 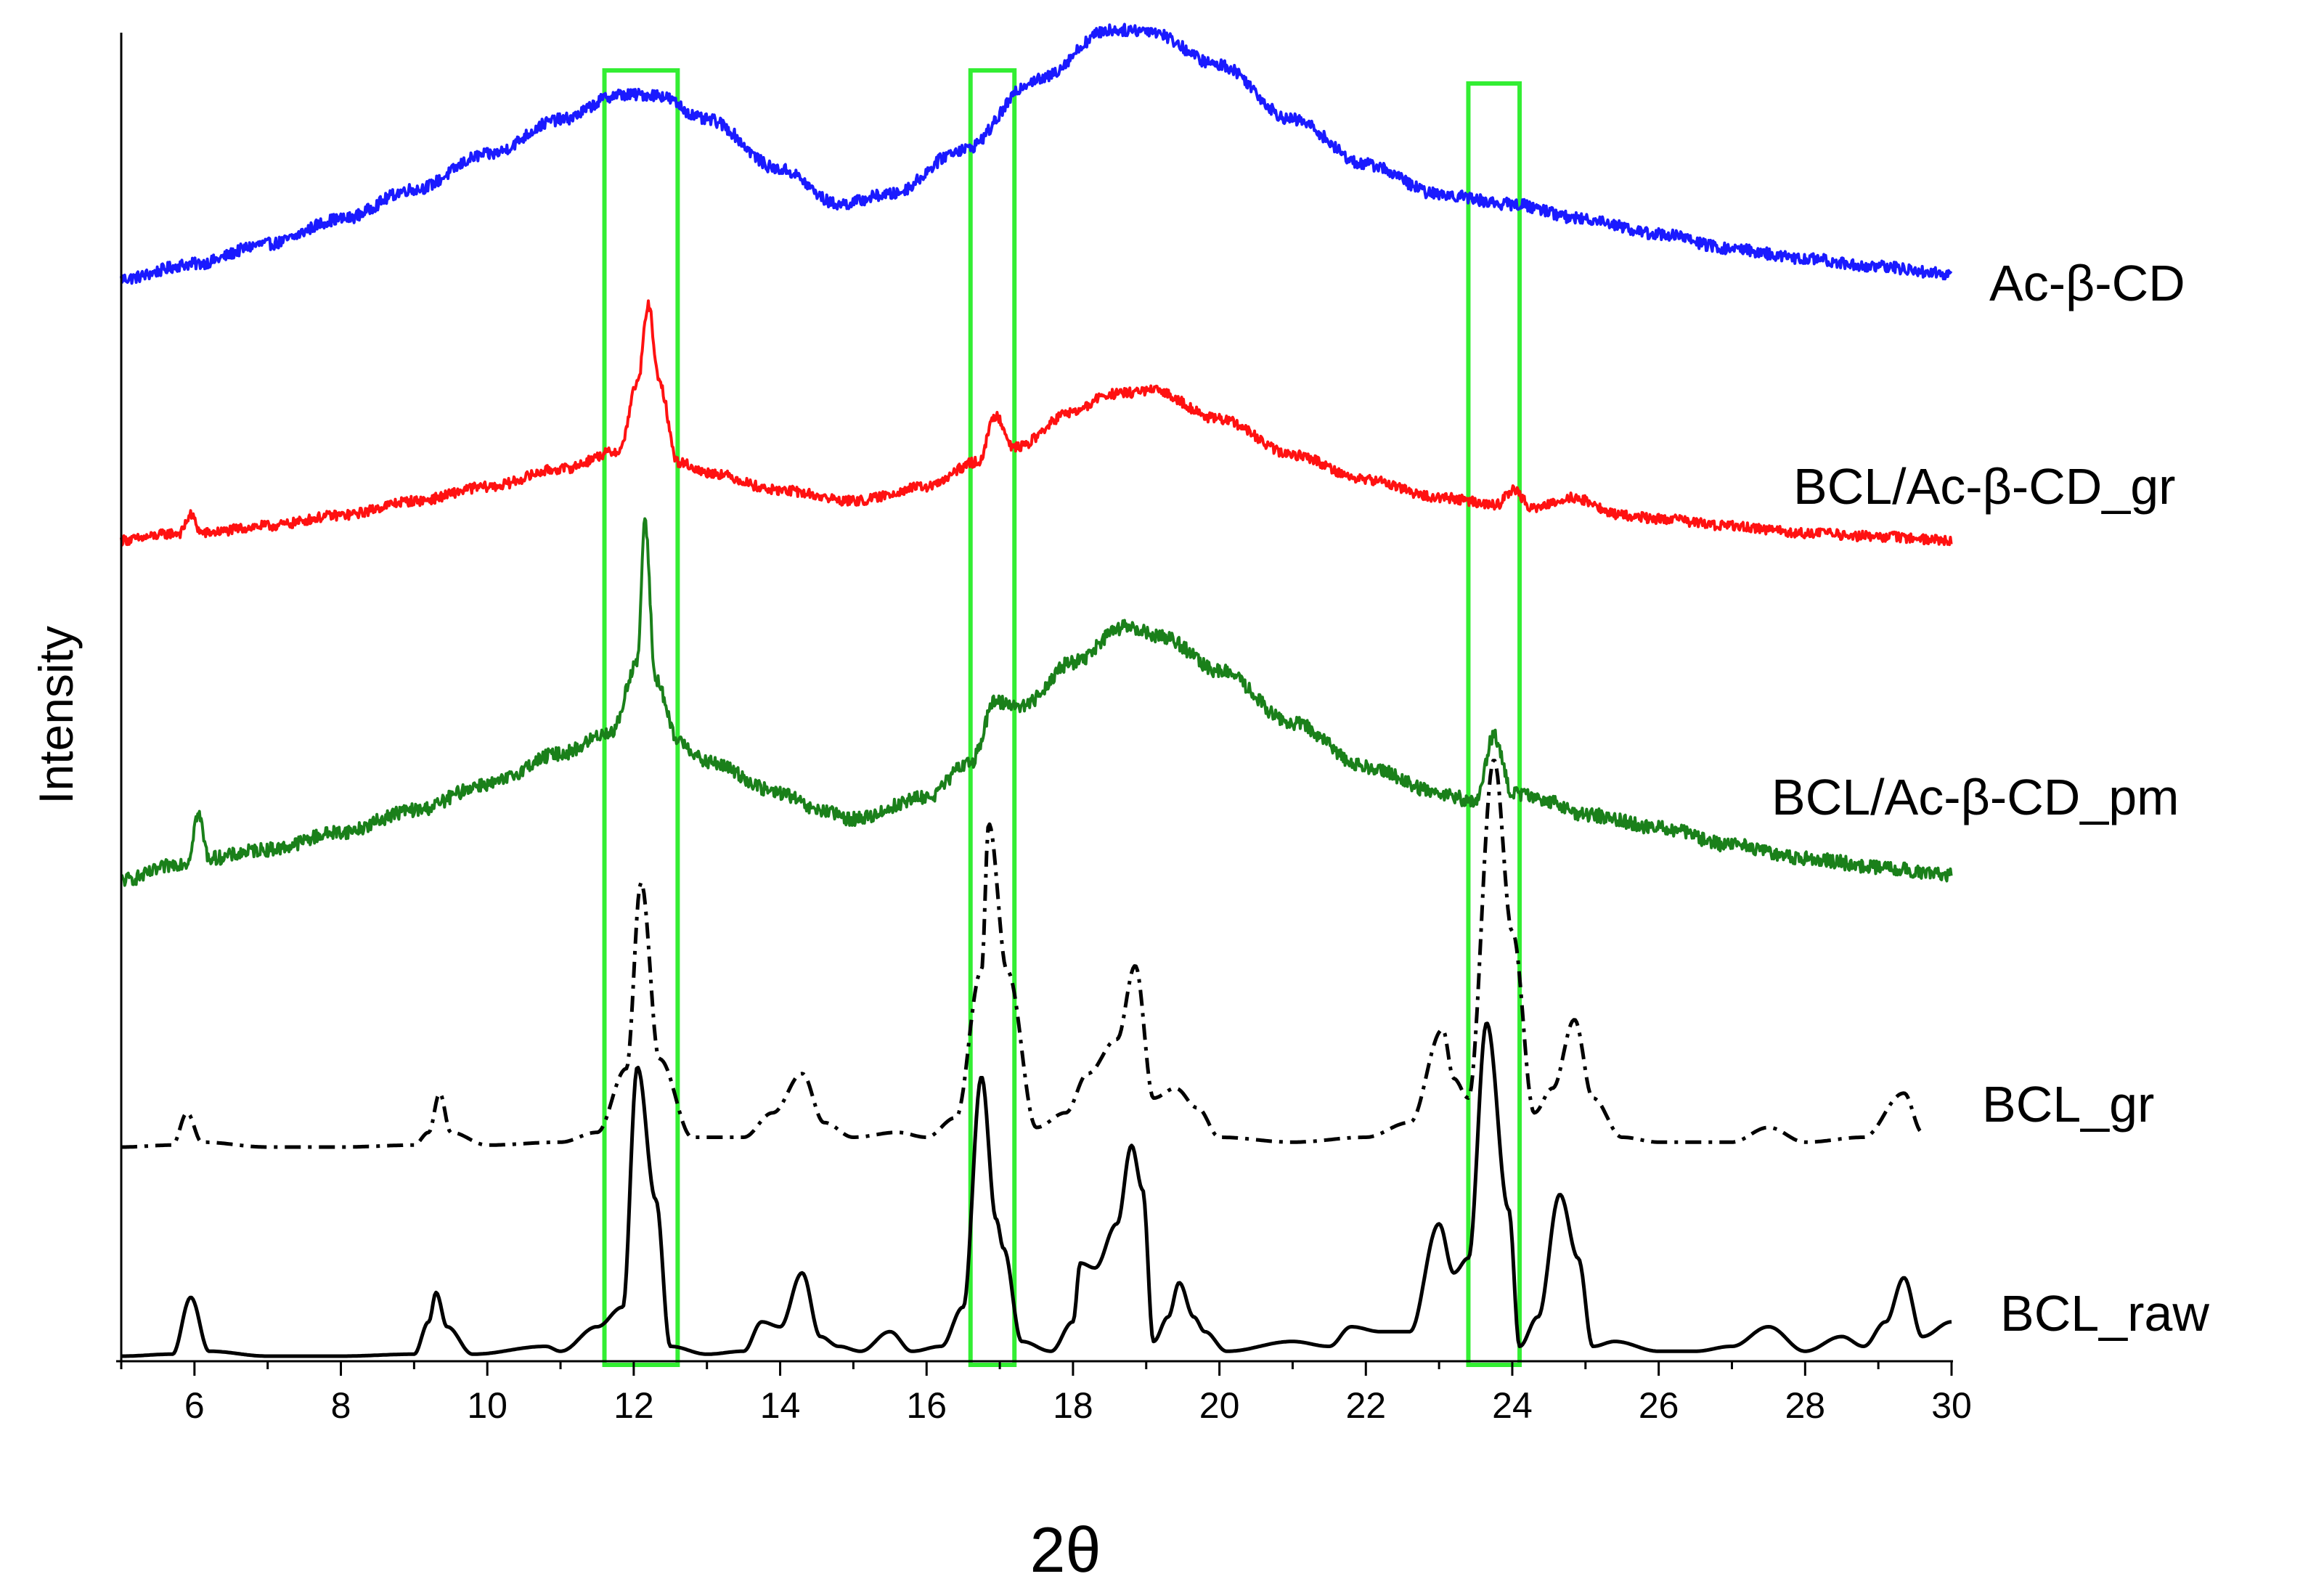 What do you see at coordinates (1659, 1405) in the screenshot?
I see `x-tick-label: 26` at bounding box center [1659, 1405].